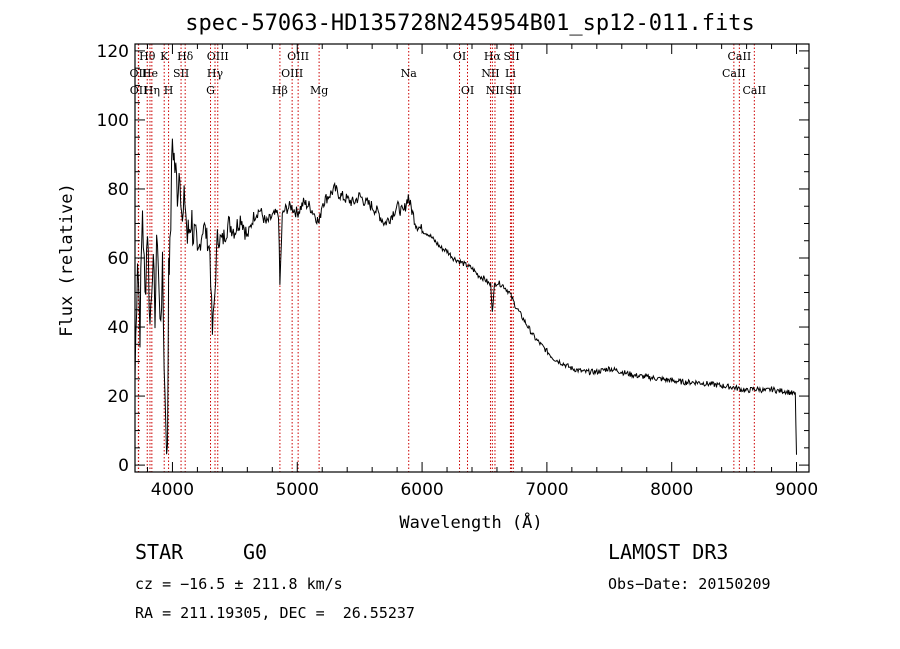 The height and width of the screenshot is (649, 900). What do you see at coordinates (280, 90) in the screenshot?
I see `spectral-line-label: Hβ` at bounding box center [280, 90].